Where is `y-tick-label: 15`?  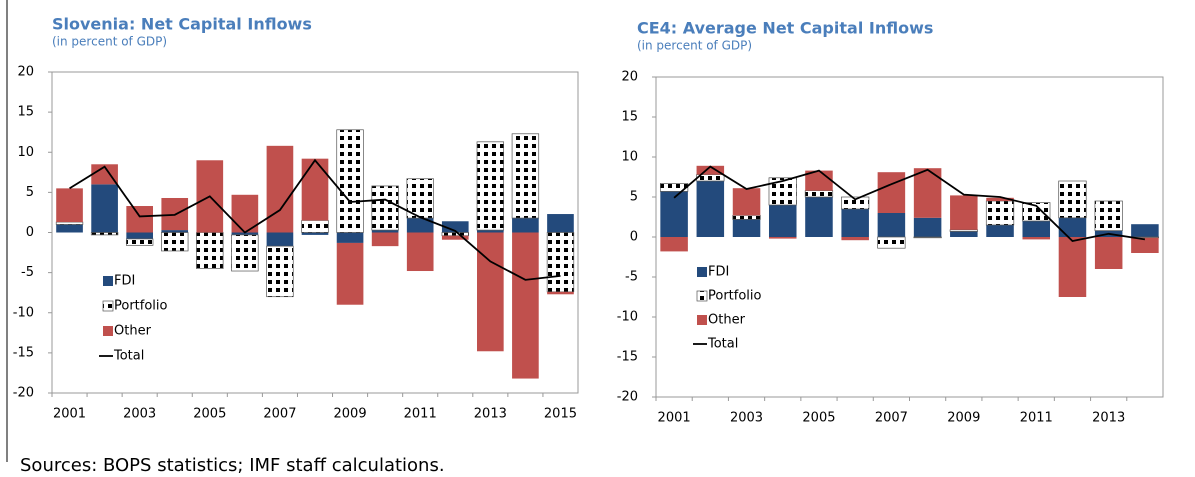 y-tick-label: 15 is located at coordinates (629, 117).